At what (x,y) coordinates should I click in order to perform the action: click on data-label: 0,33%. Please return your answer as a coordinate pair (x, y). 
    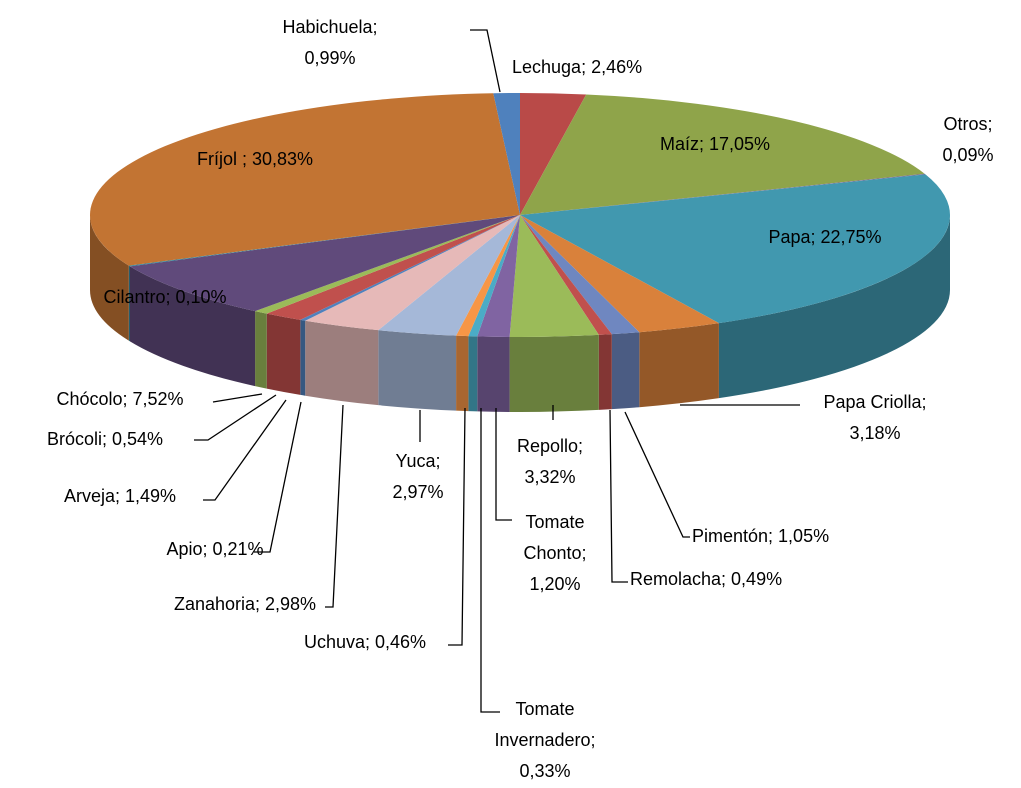
    Looking at the image, I should click on (544, 771).